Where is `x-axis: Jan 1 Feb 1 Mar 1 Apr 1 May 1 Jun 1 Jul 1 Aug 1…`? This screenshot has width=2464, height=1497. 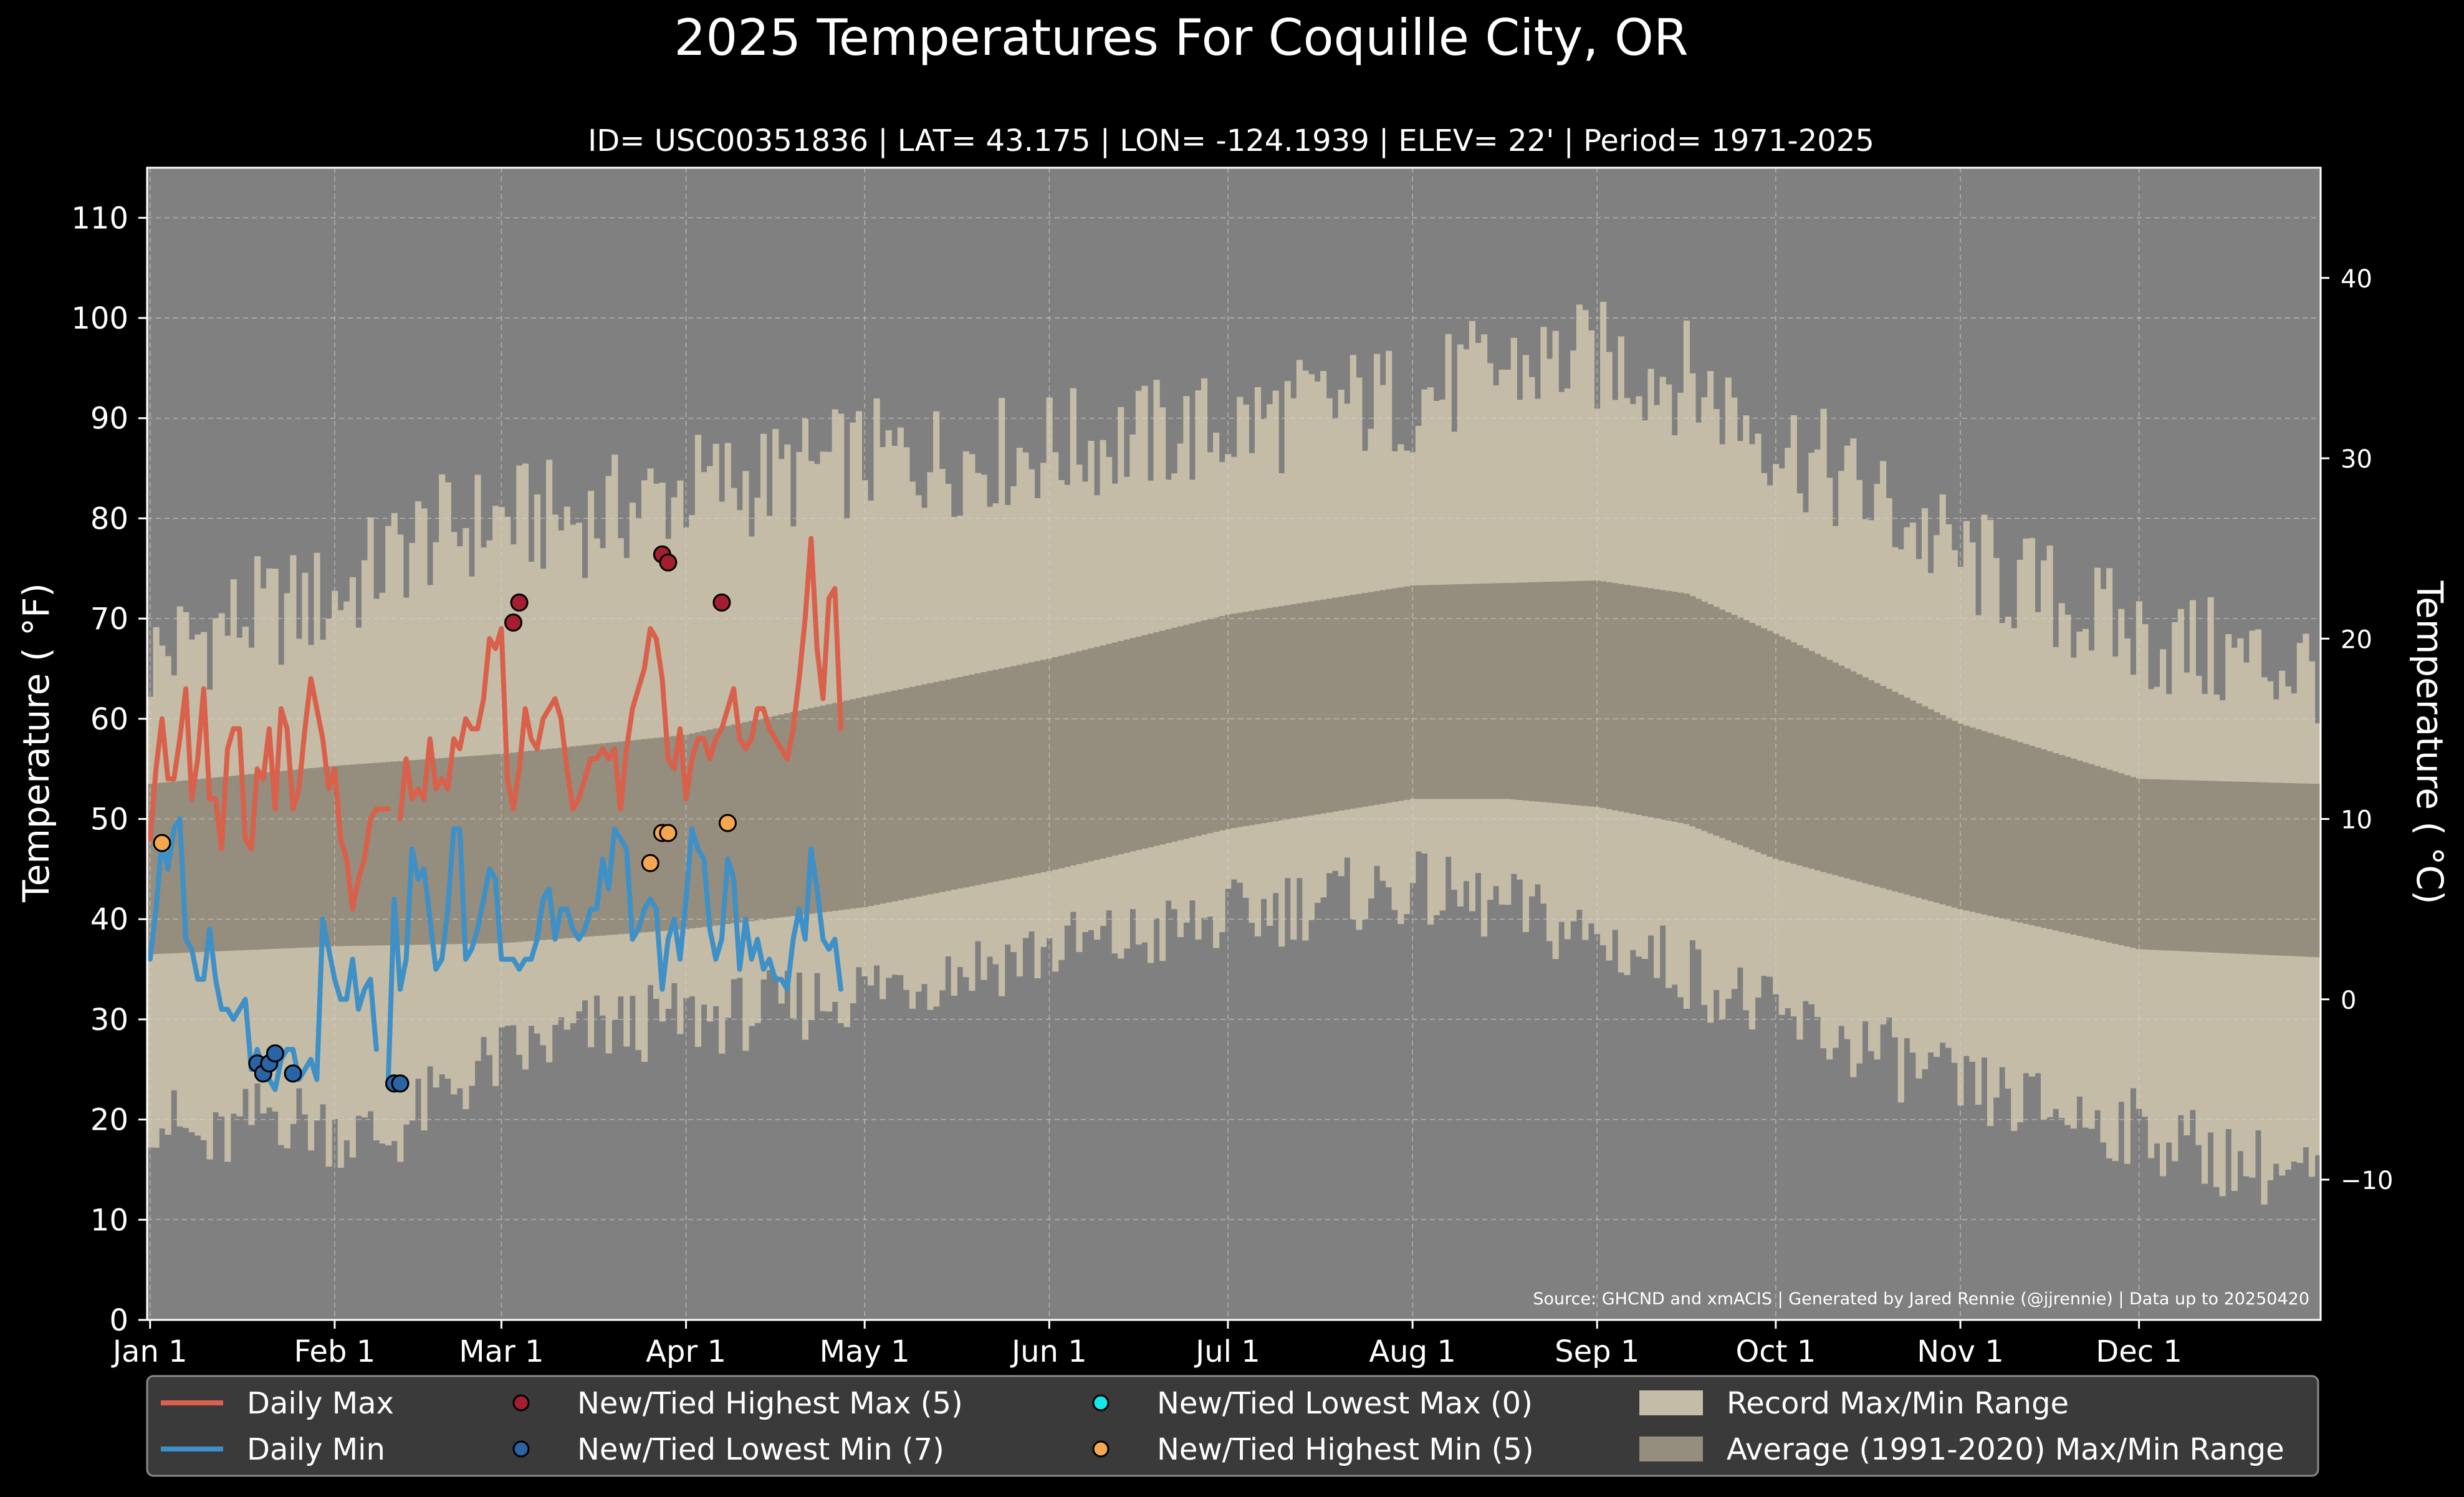 x-axis: Jan 1 Feb 1 Mar 1 Apr 1 May 1 Jun 1 Jul 1 Aug 1… is located at coordinates (1146, 1344).